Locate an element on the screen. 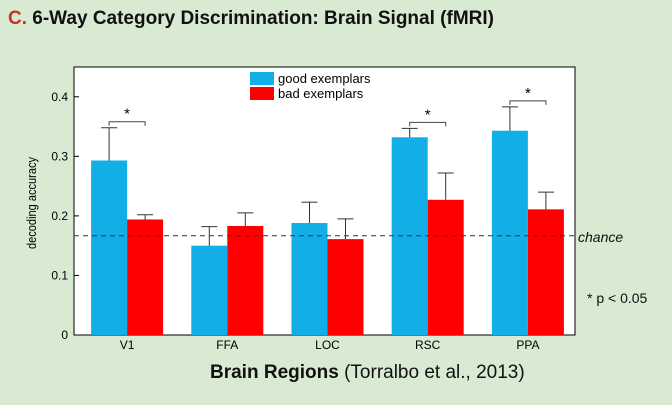 The image size is (672, 405). bar-bad-ffa is located at coordinates (245, 280).